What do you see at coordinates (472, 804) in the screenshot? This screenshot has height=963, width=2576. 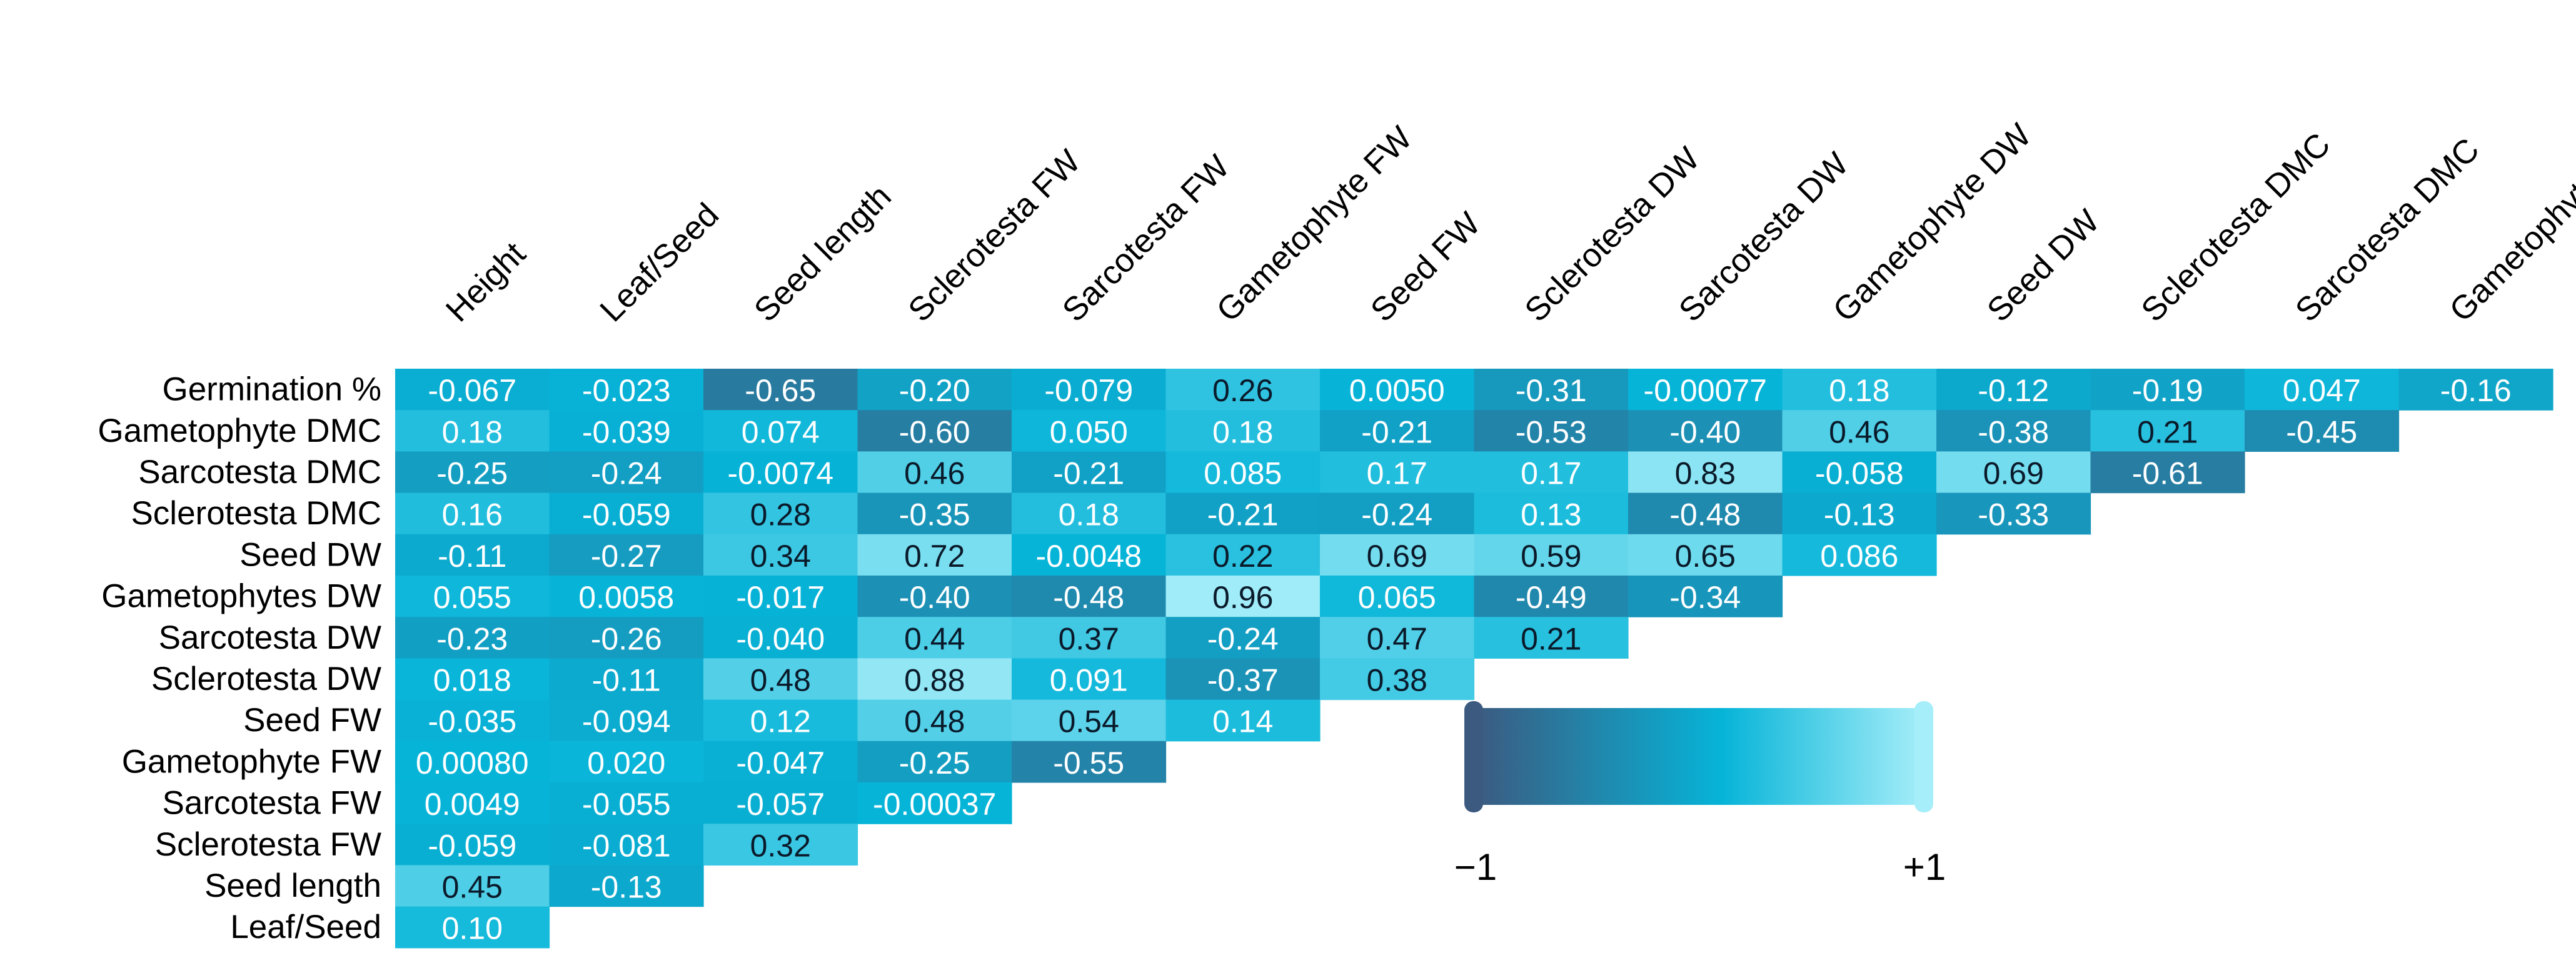 I see `cell-value: 0.0049` at bounding box center [472, 804].